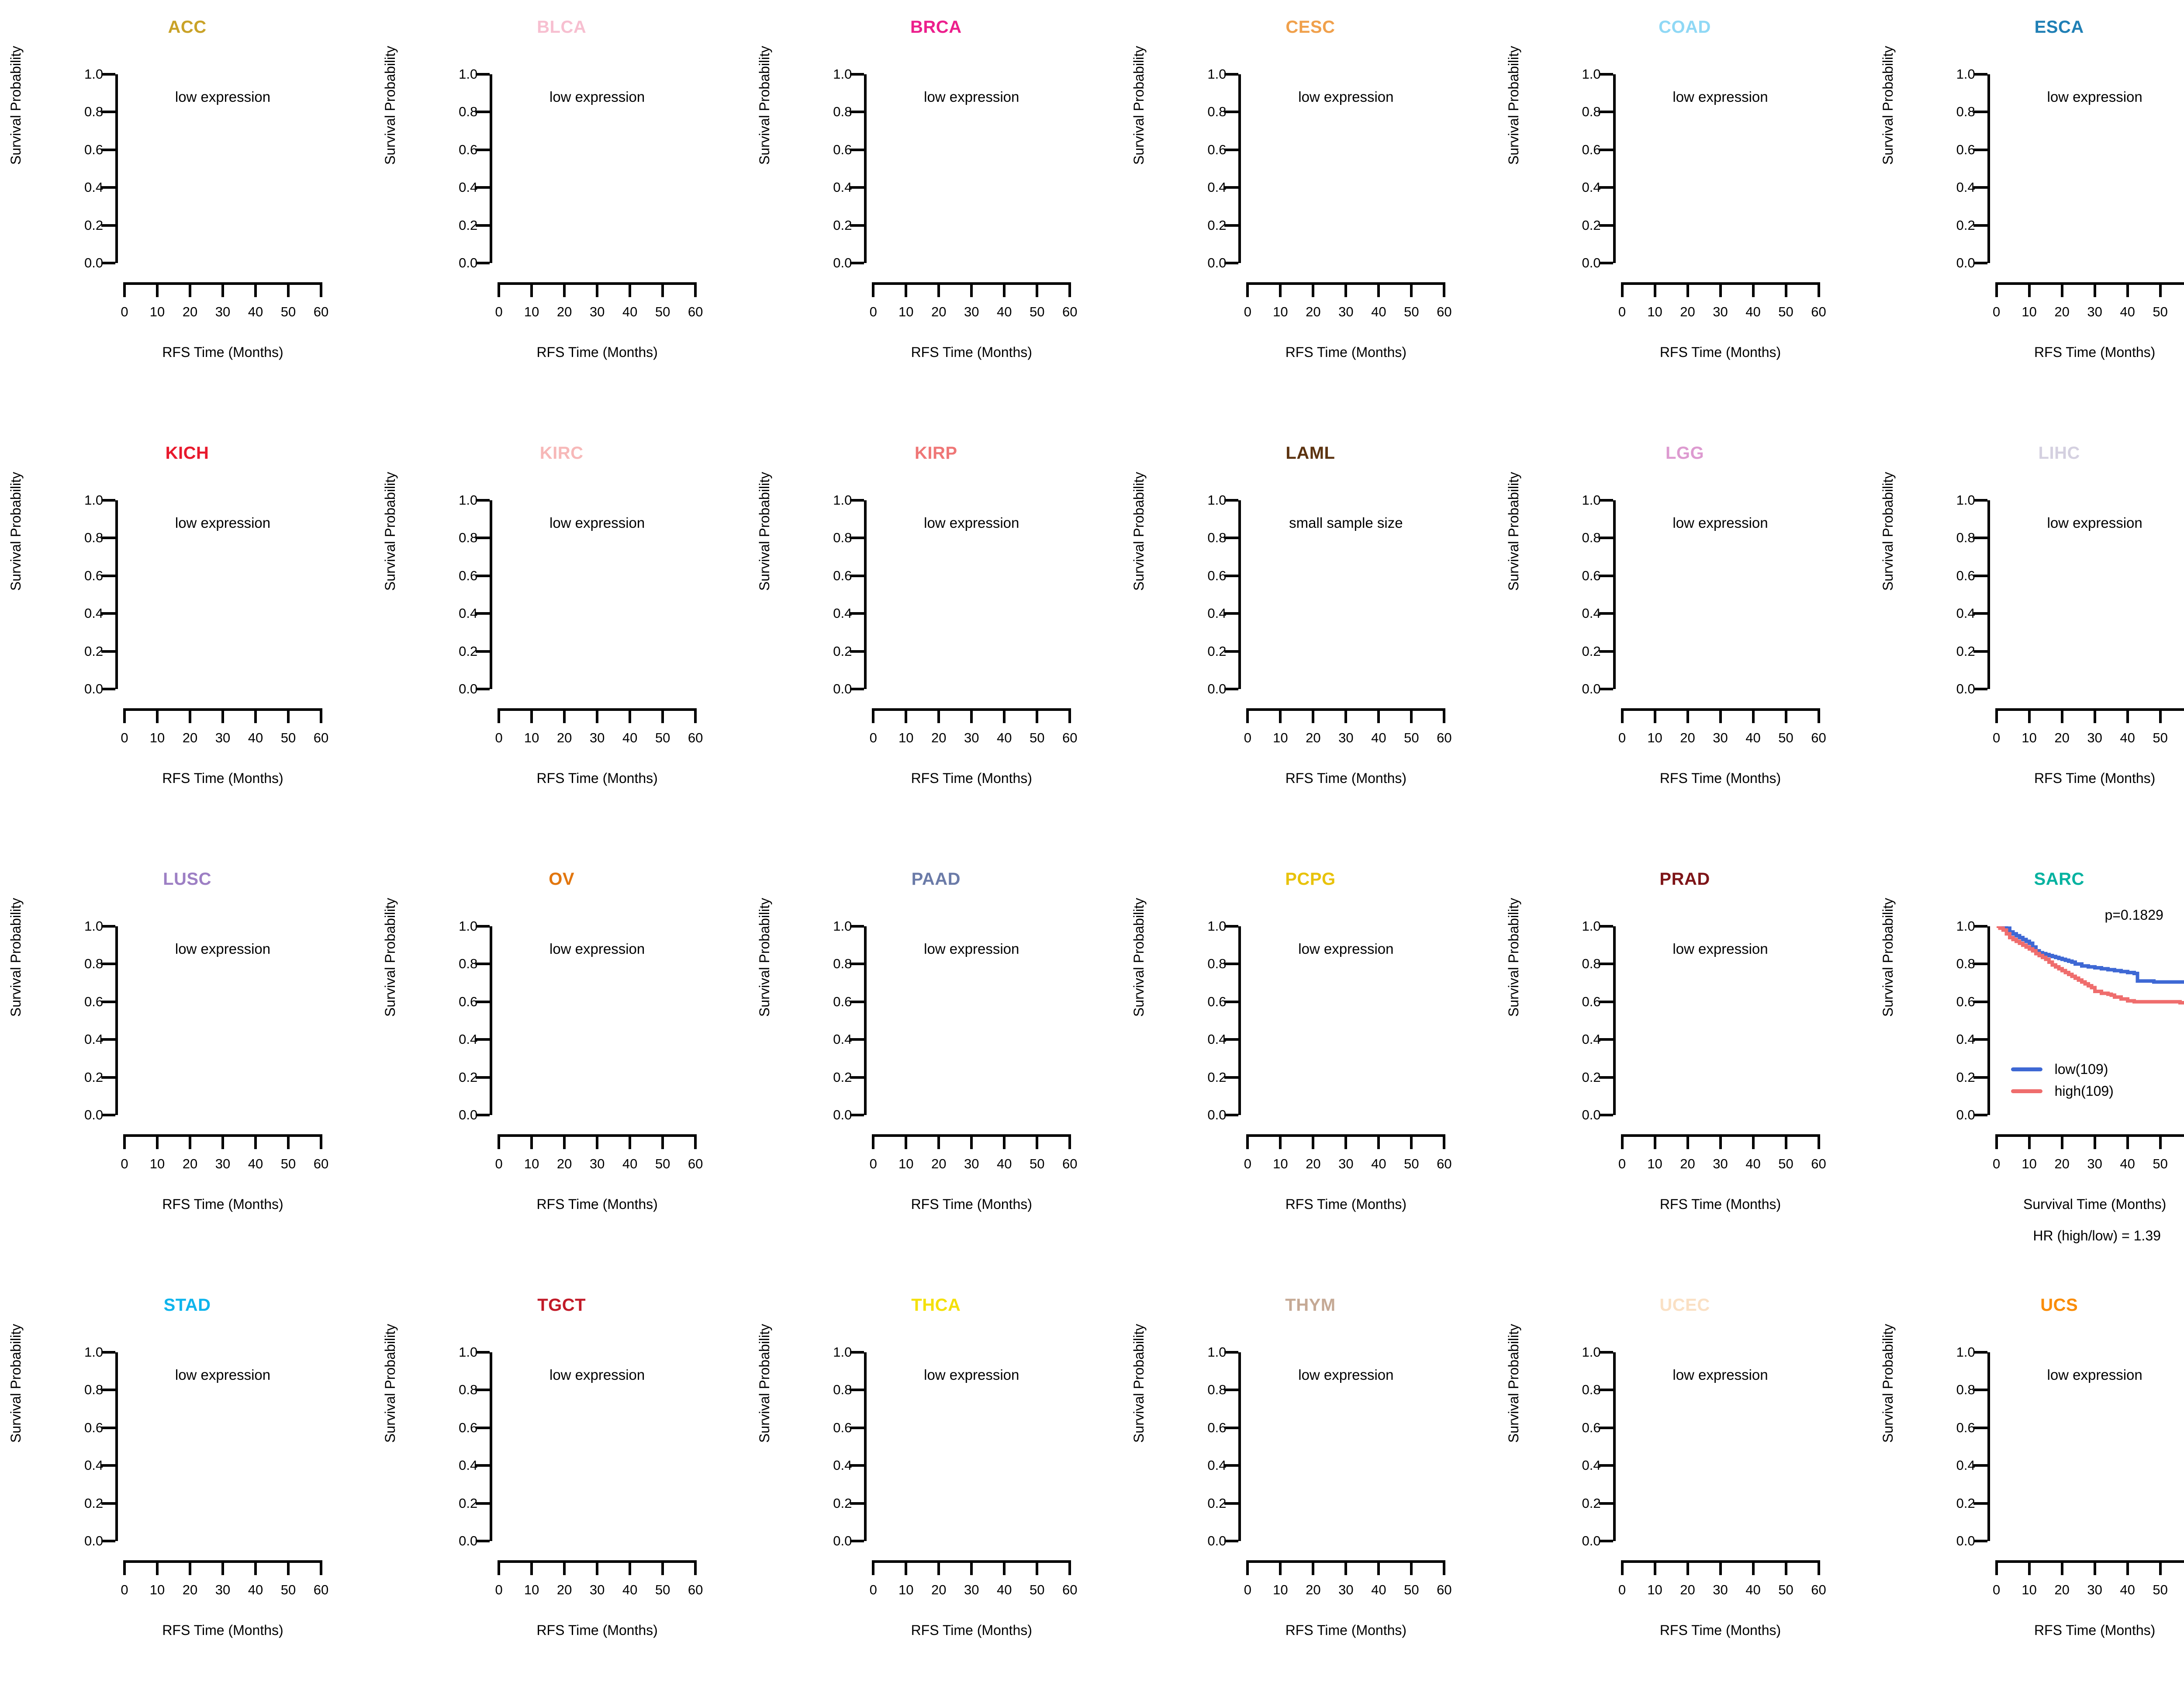 This screenshot has width=2184, height=1704. I want to click on panel-title: ESCA, so click(2059, 27).